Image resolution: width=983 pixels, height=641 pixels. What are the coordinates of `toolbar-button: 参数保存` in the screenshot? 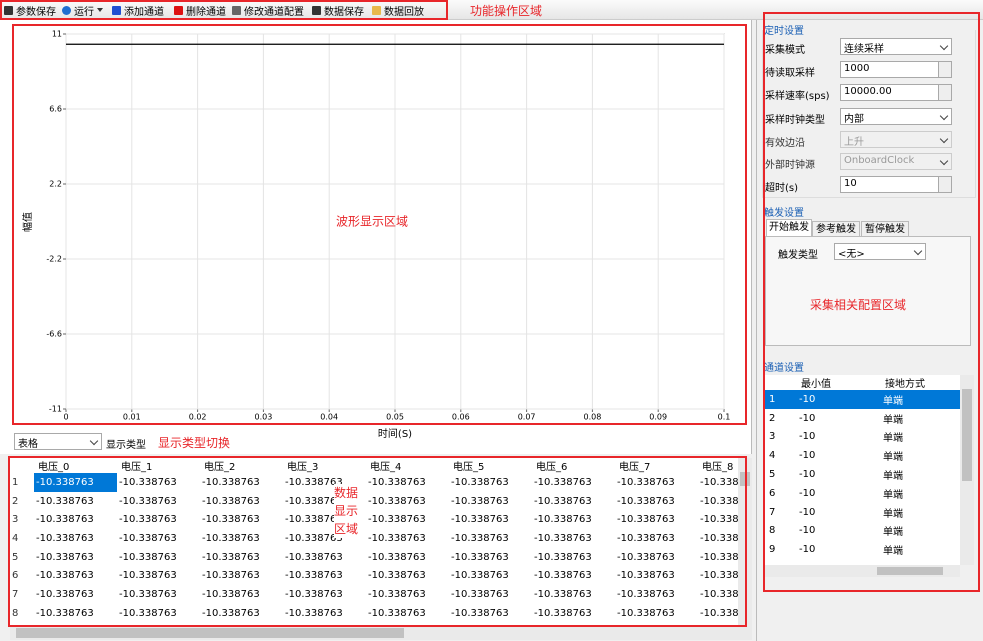 It's located at (30, 10).